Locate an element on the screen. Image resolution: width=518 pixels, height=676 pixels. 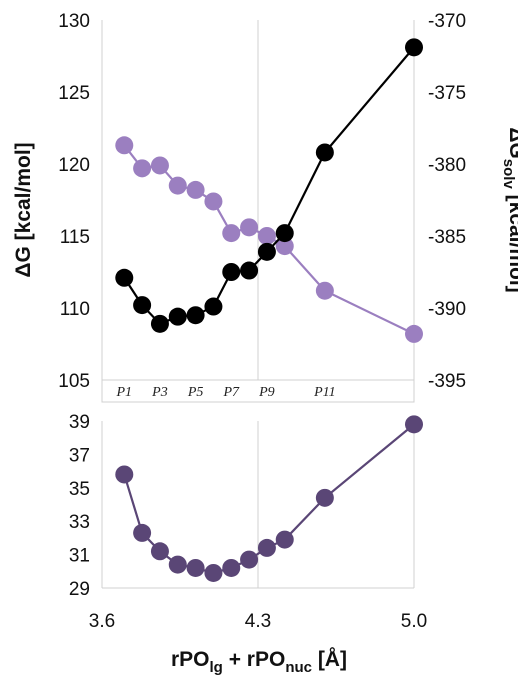
top-right-tick-label: -390 is located at coordinates (447, 309).